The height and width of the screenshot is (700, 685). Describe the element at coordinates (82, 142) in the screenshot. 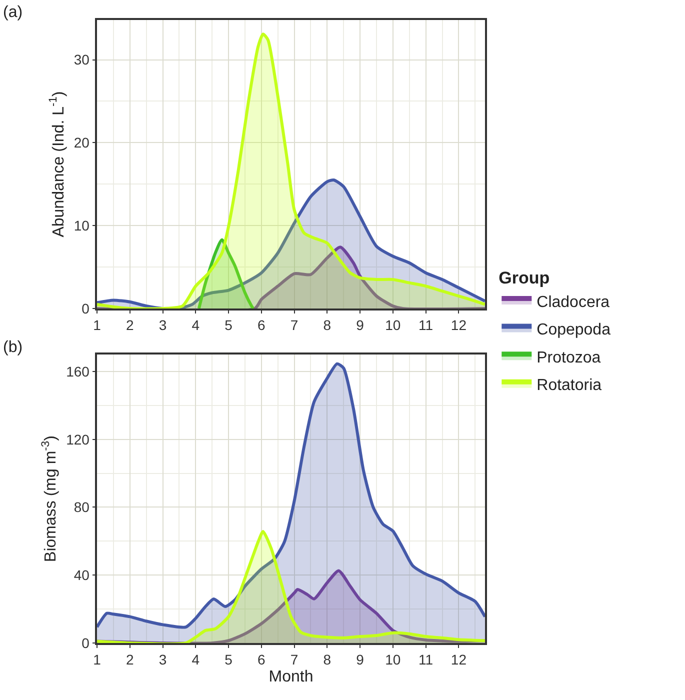

I see `y-tick-label: 20` at that location.